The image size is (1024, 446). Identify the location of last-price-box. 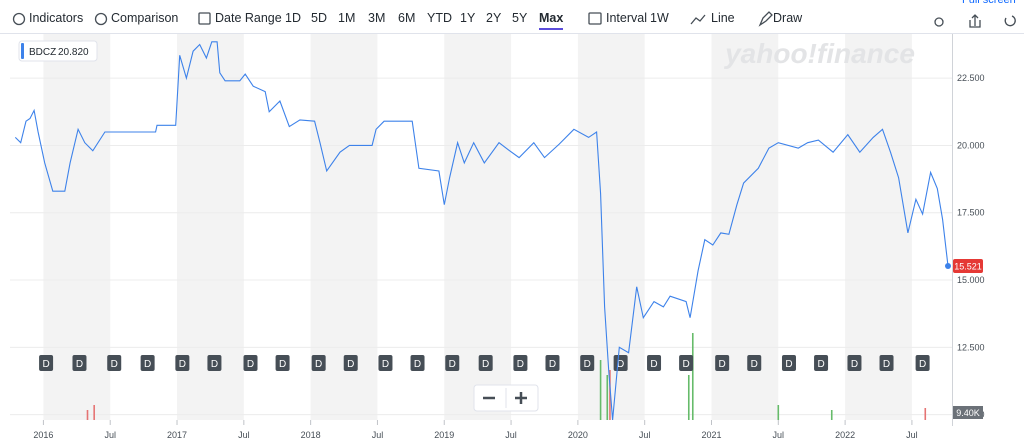
(968, 266).